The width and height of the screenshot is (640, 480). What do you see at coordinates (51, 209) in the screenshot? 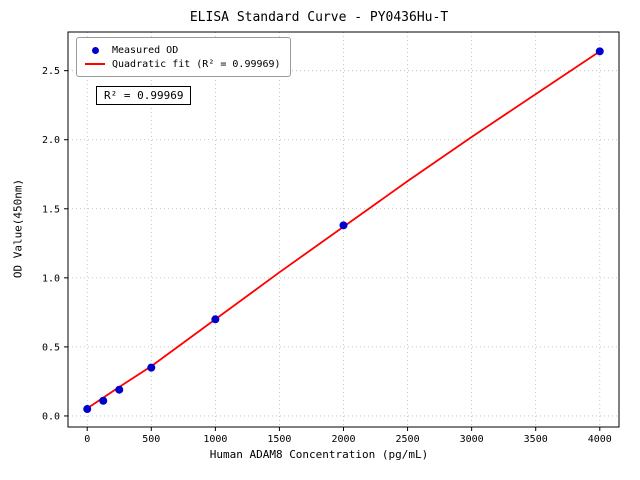
I see `y-tick-label: 1.5` at bounding box center [51, 209].